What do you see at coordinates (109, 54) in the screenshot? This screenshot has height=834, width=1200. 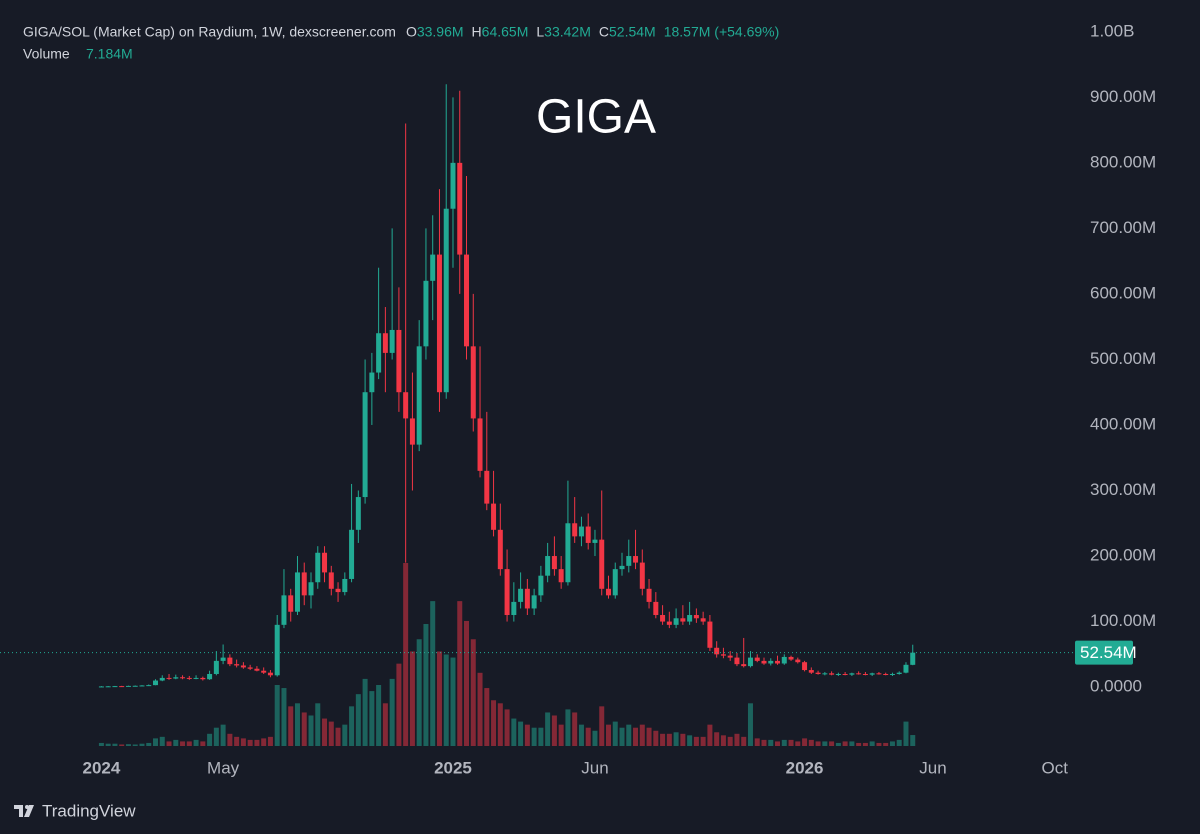 I see `volume-value: 7.184M` at bounding box center [109, 54].